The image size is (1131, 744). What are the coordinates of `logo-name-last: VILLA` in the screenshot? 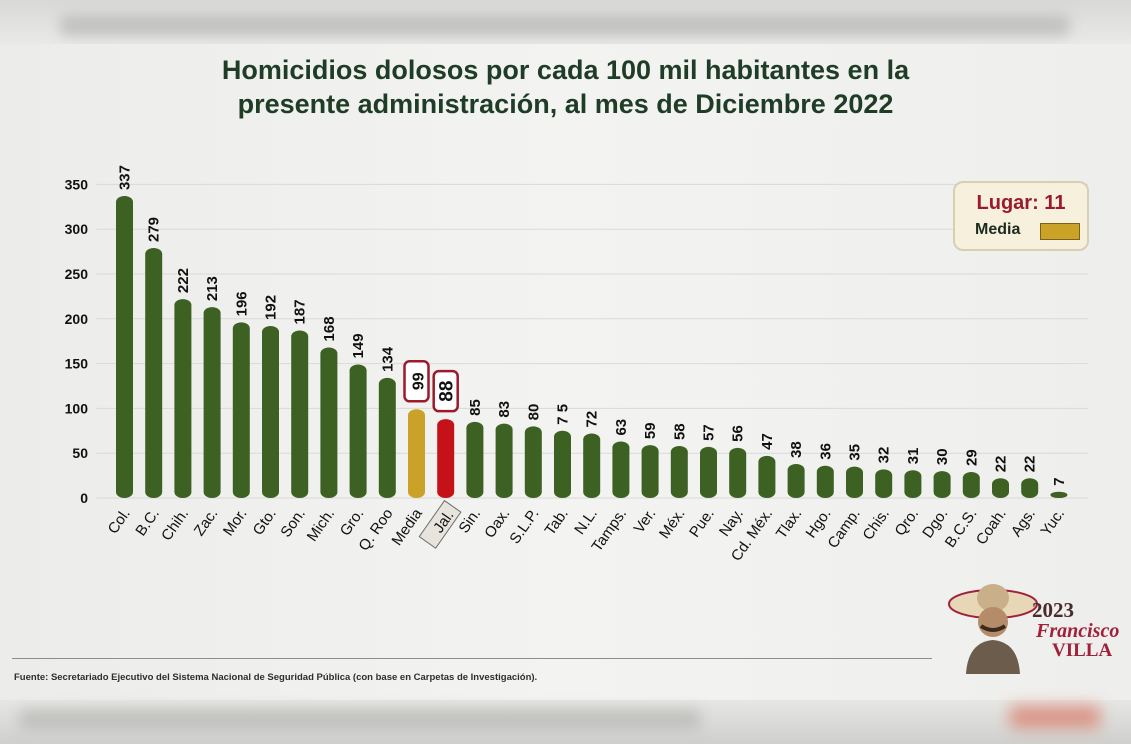 It's located at (1082, 650).